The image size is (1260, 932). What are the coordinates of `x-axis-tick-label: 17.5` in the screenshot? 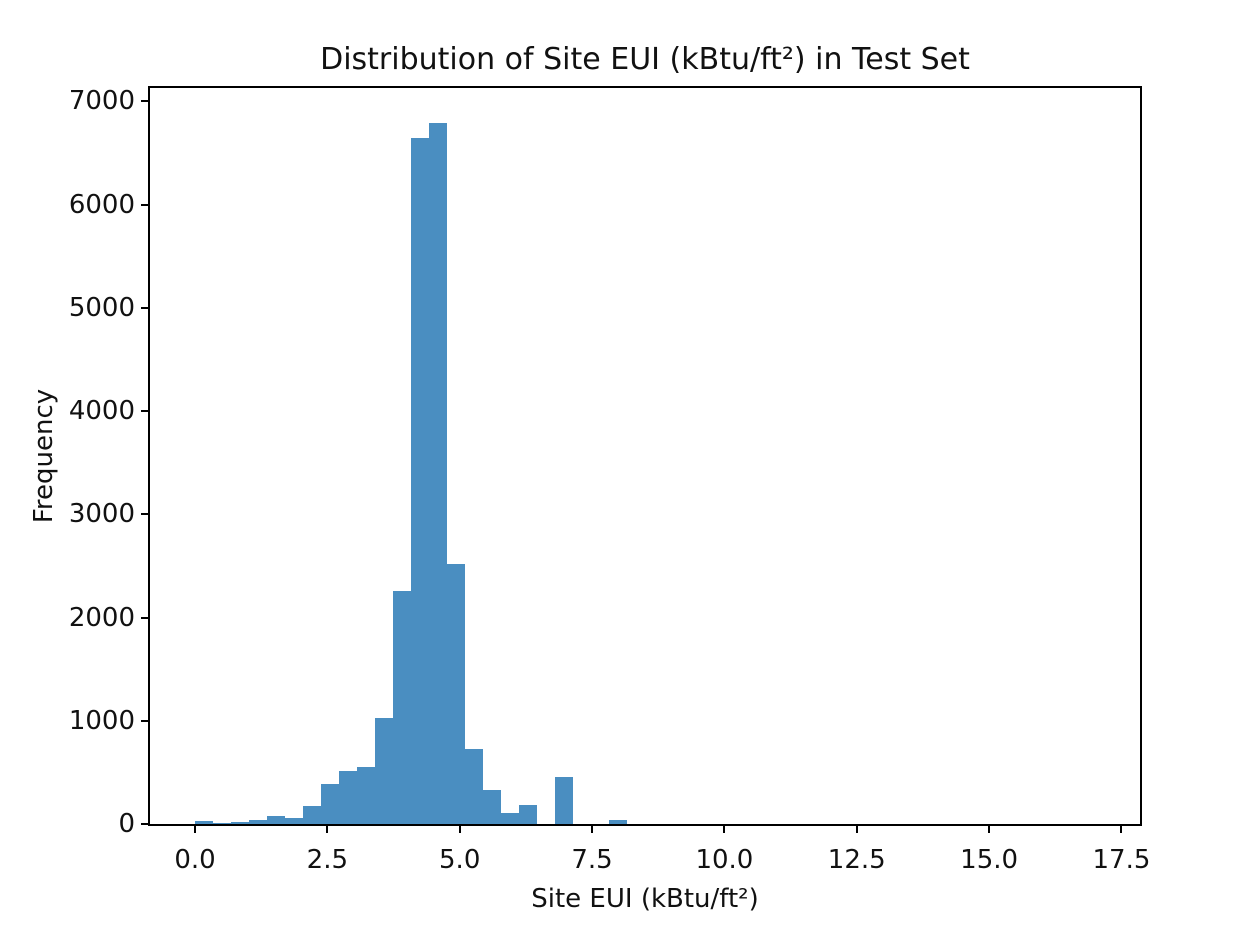 It's located at (1121, 860).